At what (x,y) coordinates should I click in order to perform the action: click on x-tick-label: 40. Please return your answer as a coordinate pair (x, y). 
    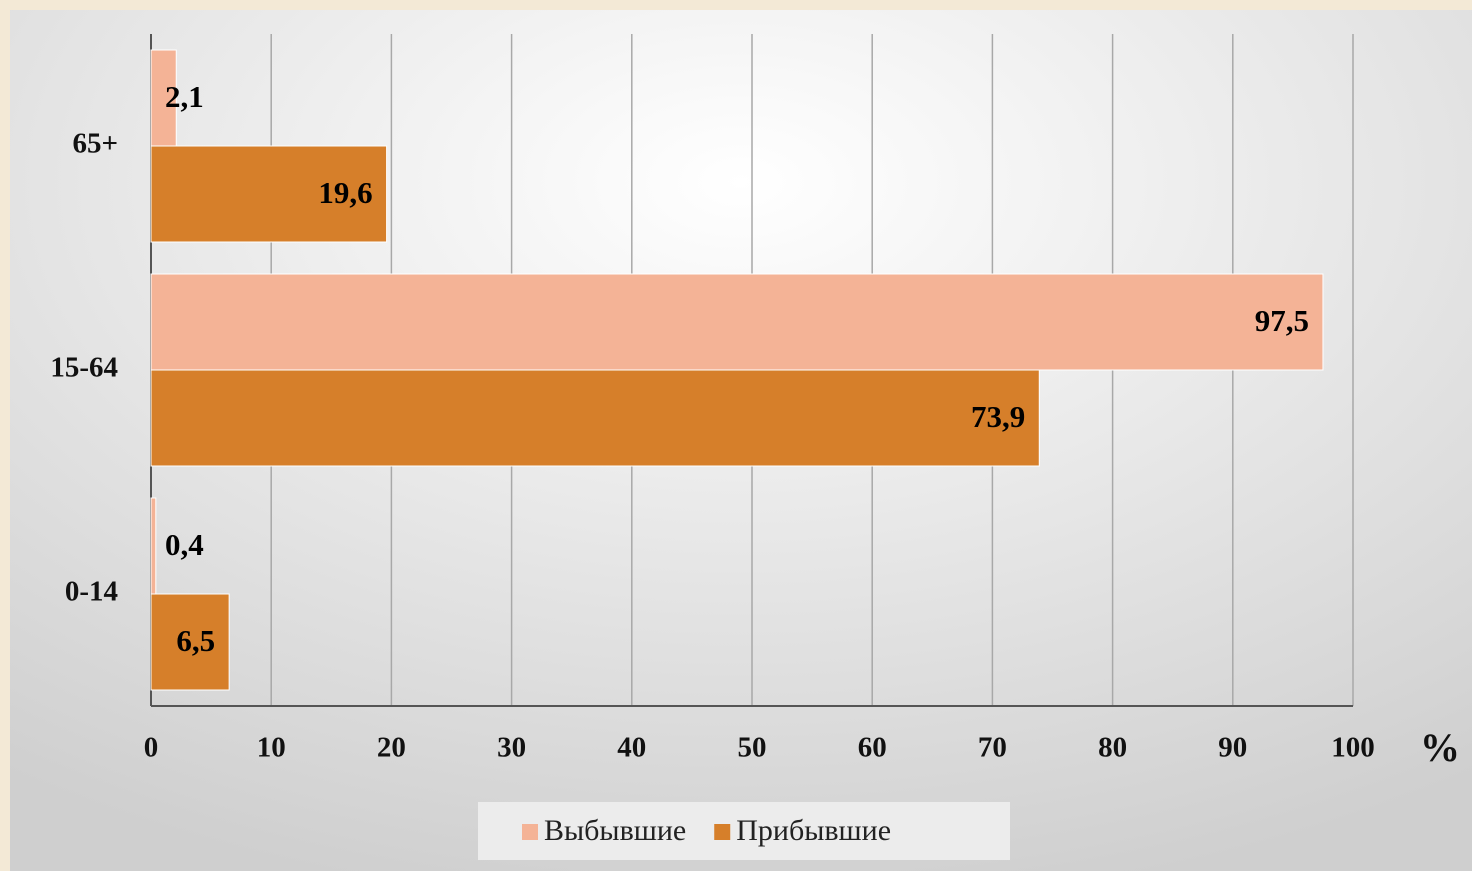
    Looking at the image, I should click on (631, 748).